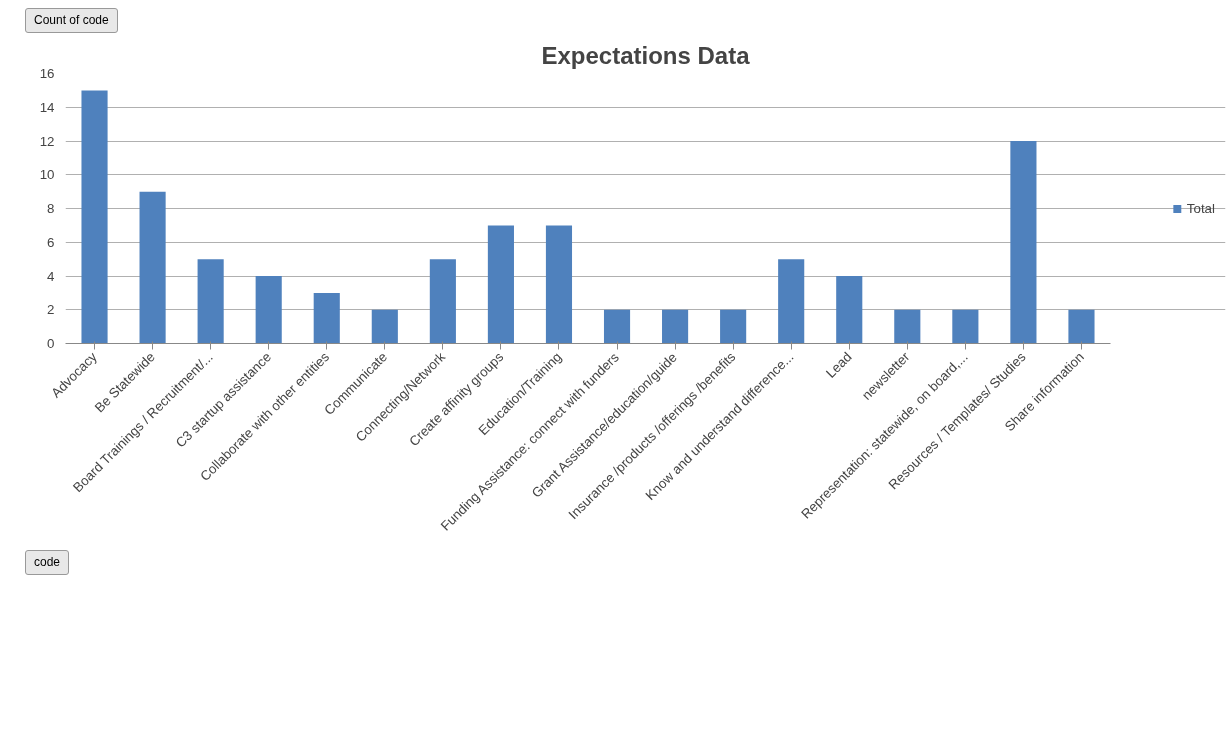  What do you see at coordinates (47, 74) in the screenshot?
I see `y-tick-label: 16` at bounding box center [47, 74].